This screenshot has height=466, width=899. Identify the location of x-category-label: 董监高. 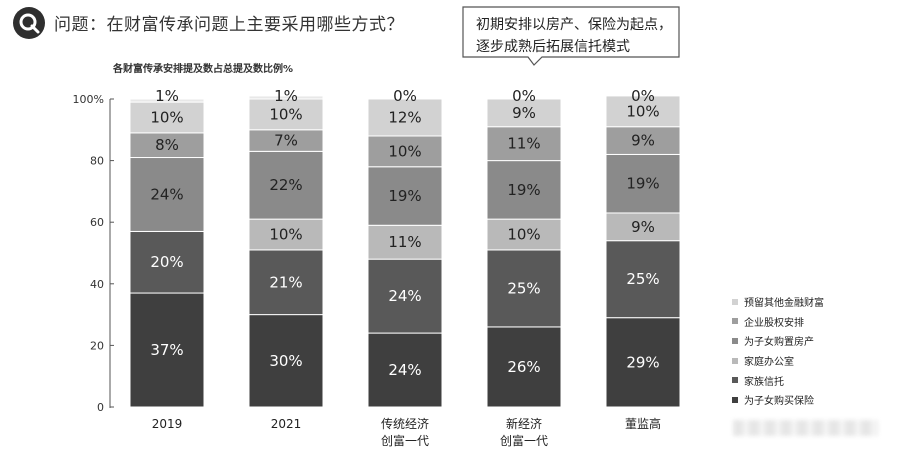
(643, 423).